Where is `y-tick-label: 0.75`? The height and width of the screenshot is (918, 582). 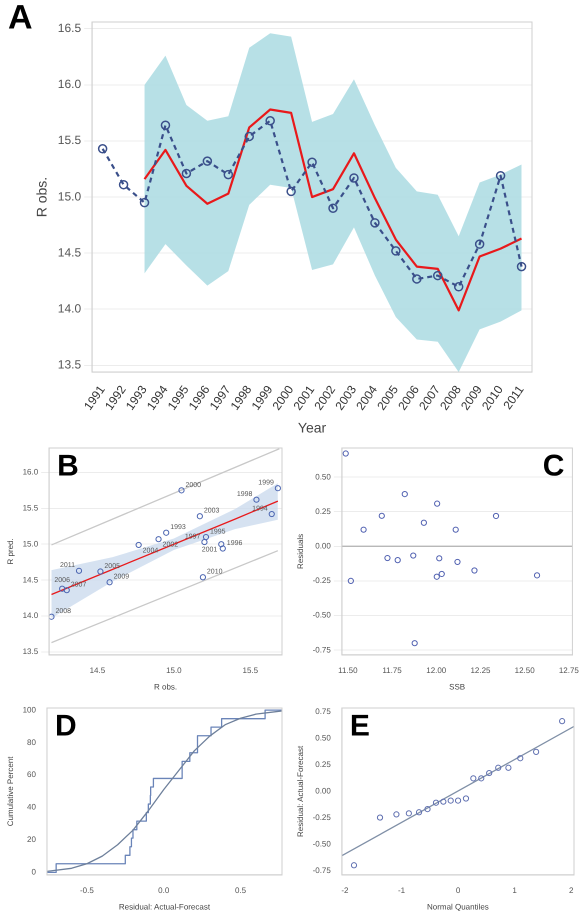
y-tick-label: 0.75 is located at coordinates (323, 711).